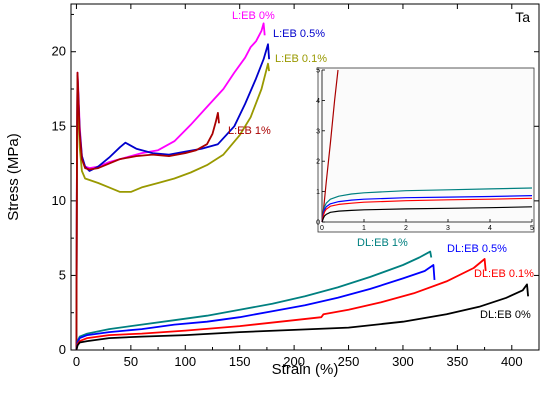  What do you see at coordinates (364, 228) in the screenshot?
I see `inset-x-tick-label: 1` at bounding box center [364, 228].